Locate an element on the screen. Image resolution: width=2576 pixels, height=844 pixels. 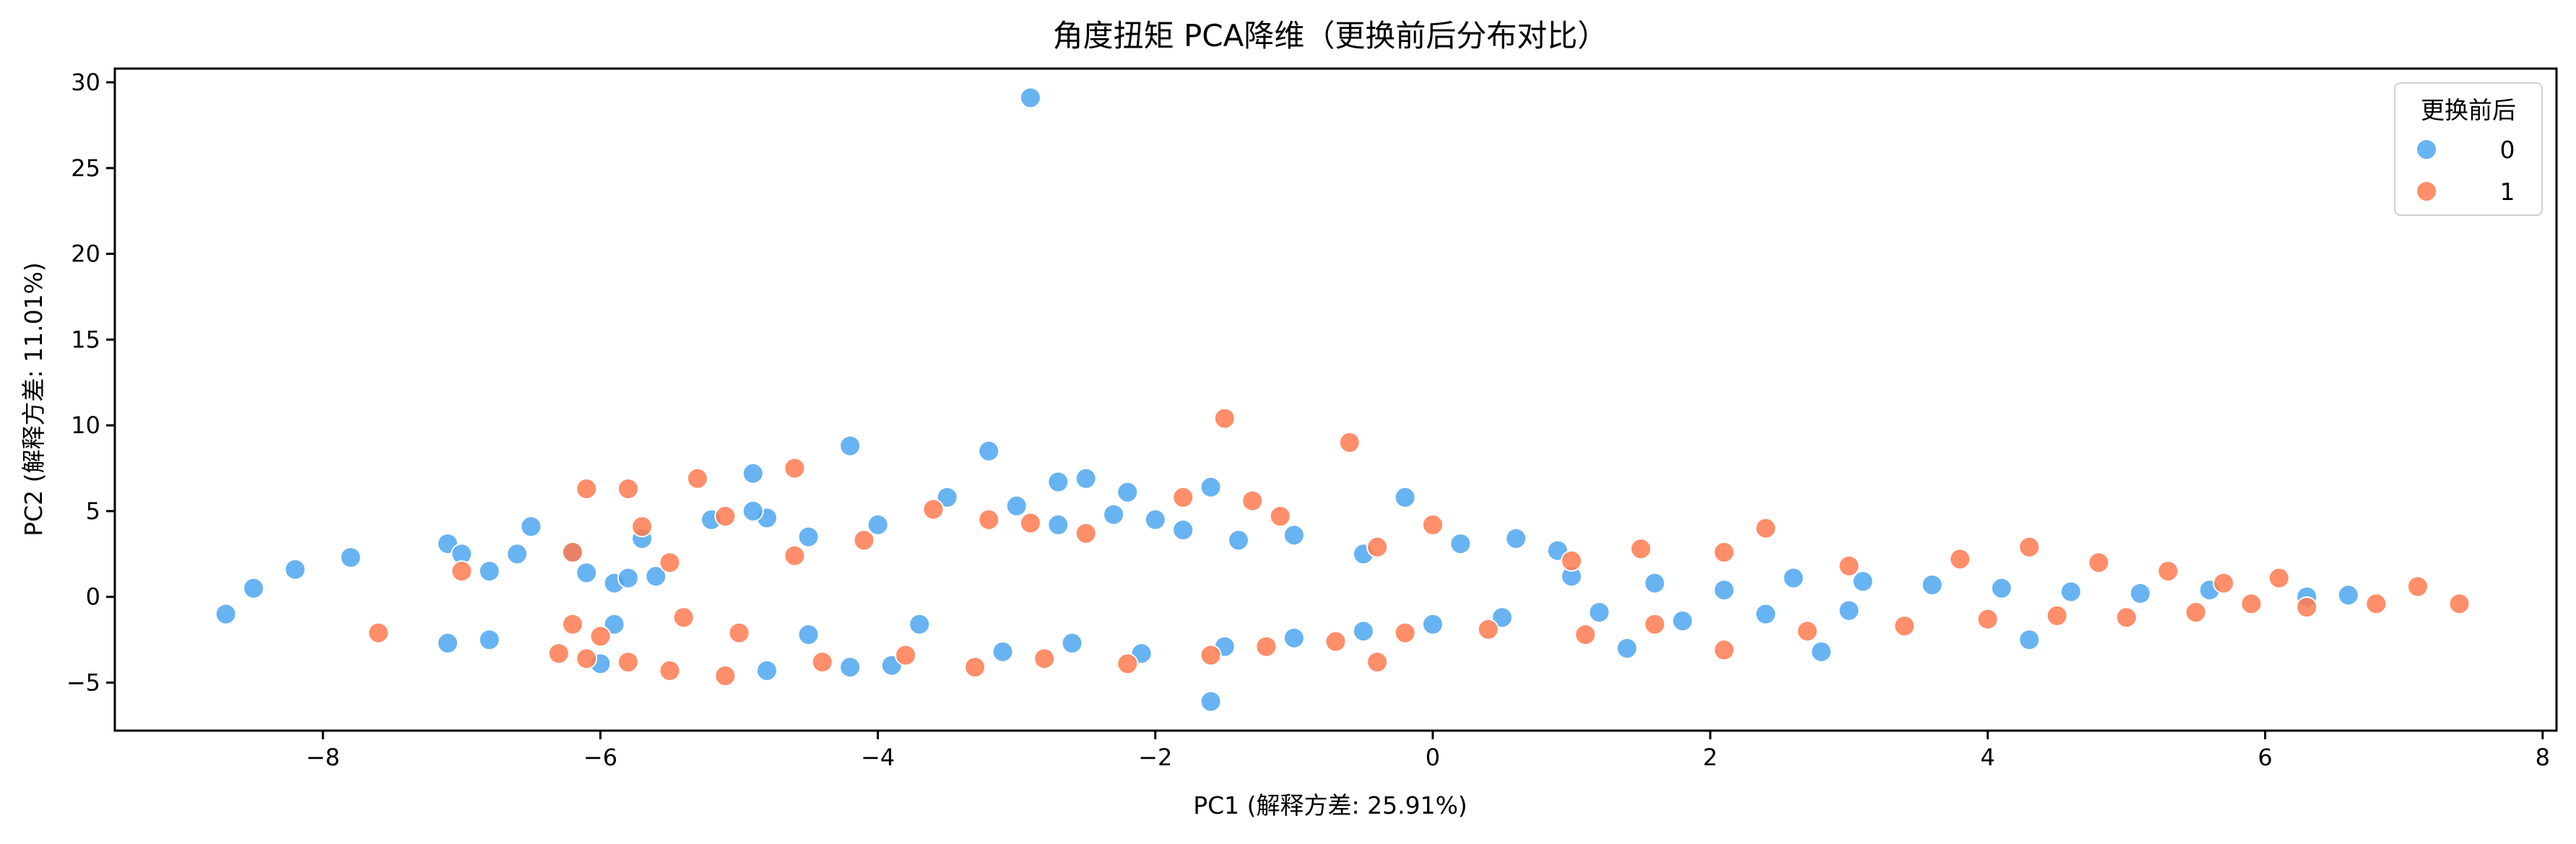
x-tick-label: 6 is located at coordinates (2265, 757).